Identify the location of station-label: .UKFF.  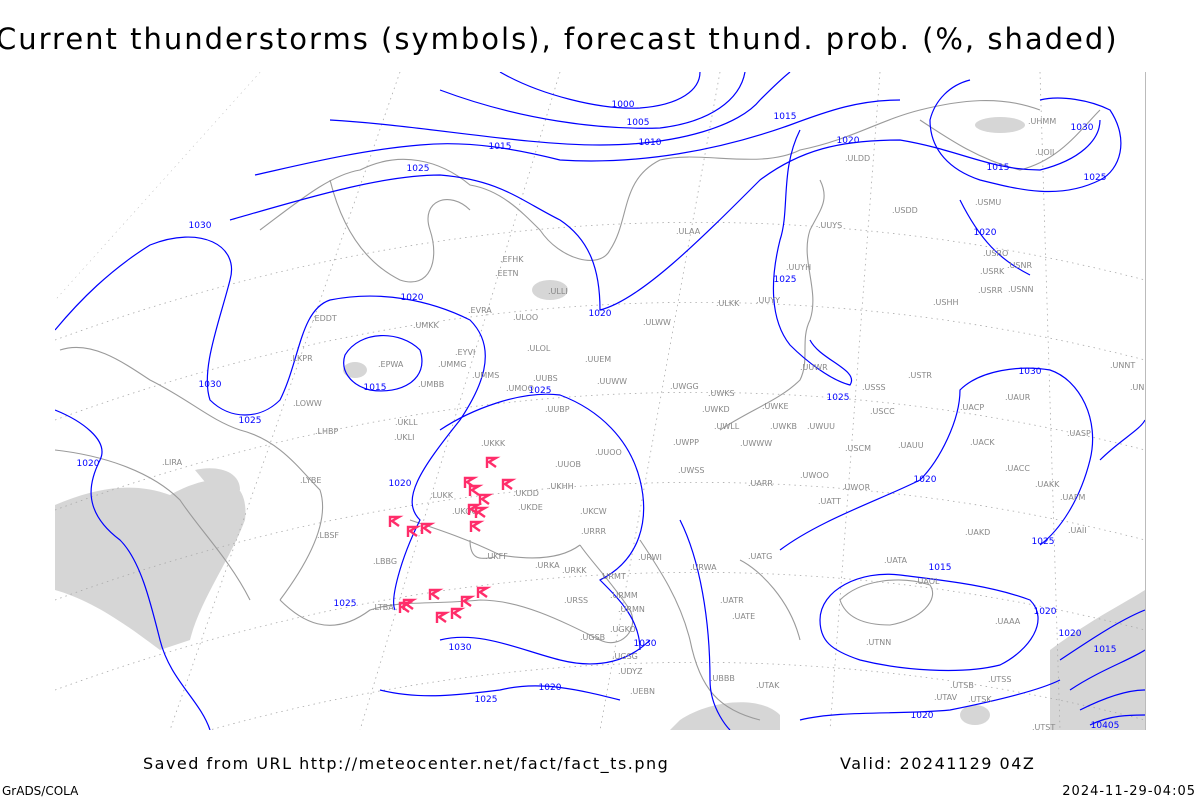
(496, 556).